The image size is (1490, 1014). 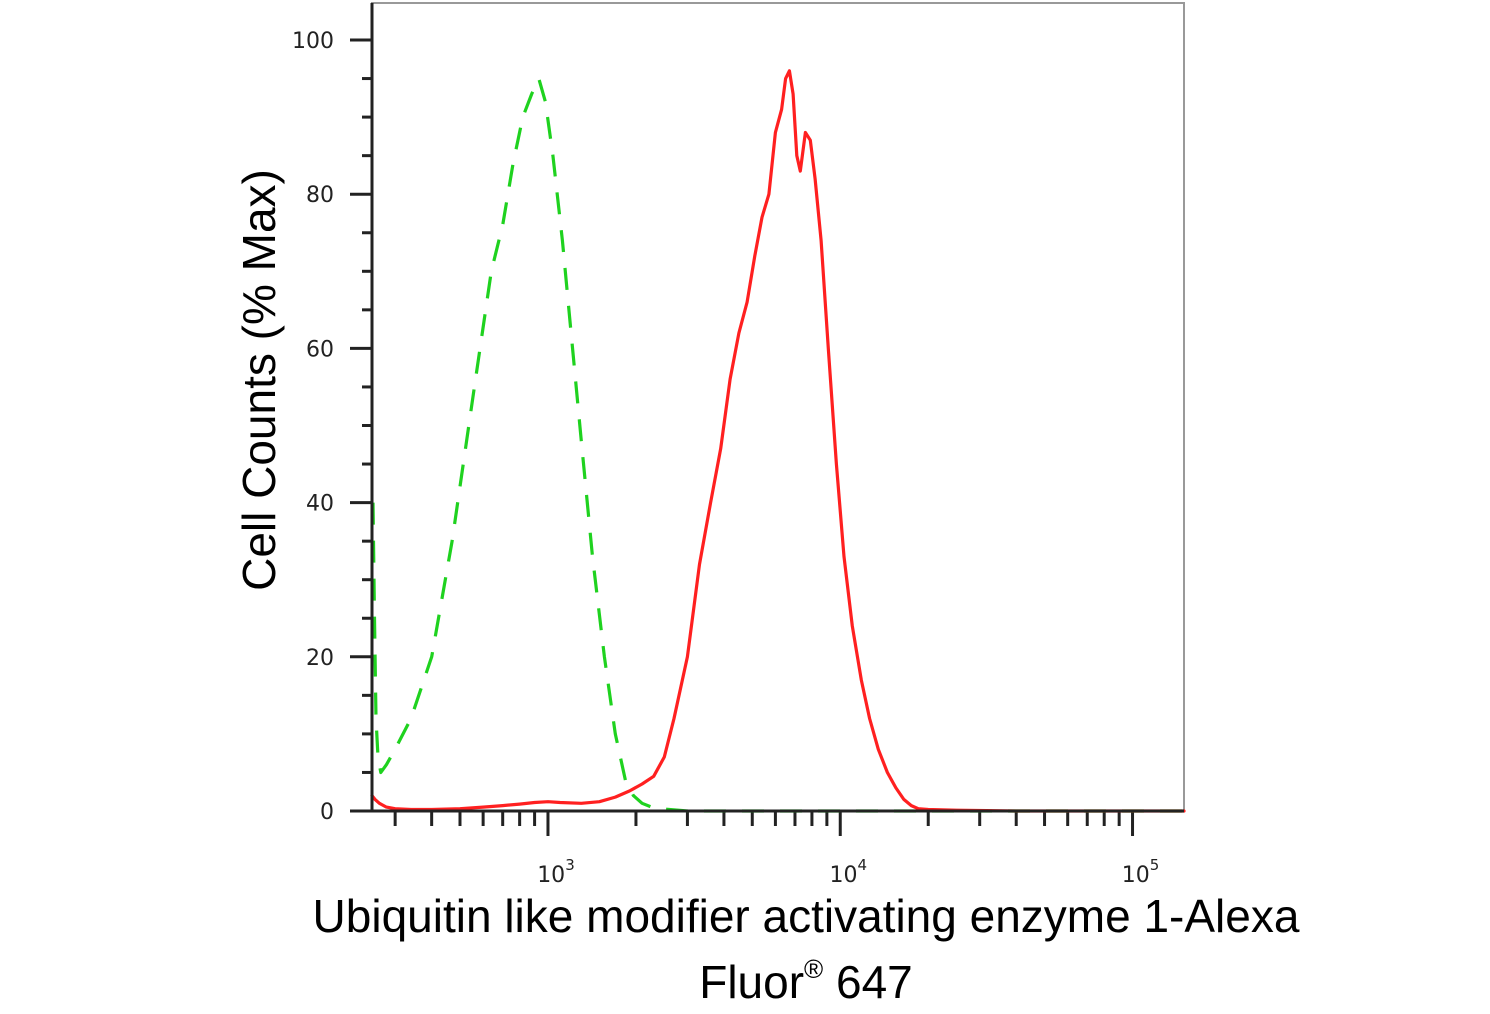 I want to click on y-tick-label: 80, so click(x=320, y=195).